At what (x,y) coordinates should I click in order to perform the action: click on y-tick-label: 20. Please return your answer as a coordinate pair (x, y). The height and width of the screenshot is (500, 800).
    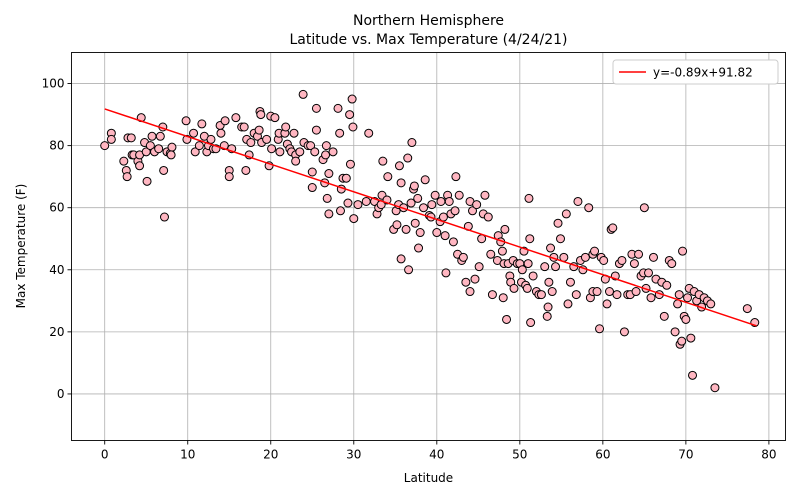
    Looking at the image, I should click on (56, 332).